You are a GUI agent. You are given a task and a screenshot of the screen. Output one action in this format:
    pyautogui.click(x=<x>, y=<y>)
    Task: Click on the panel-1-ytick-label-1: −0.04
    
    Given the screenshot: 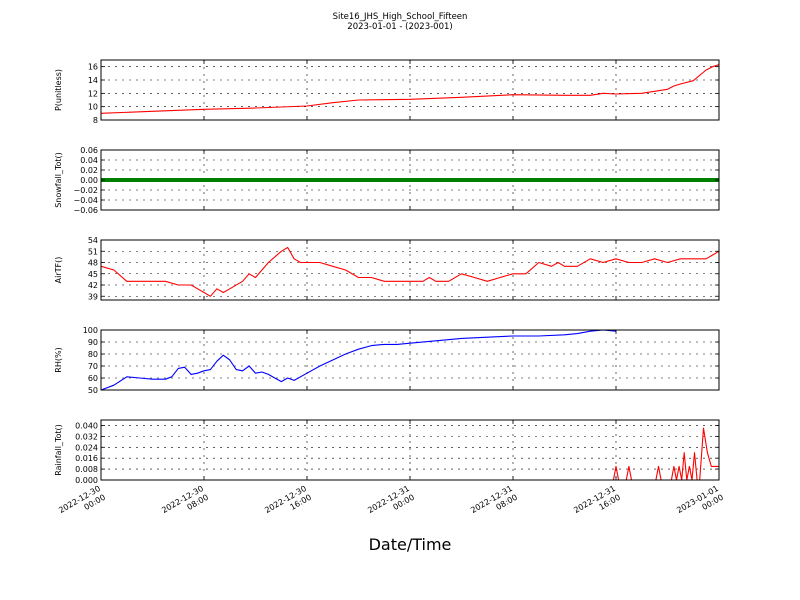 What is the action you would take?
    pyautogui.click(x=85, y=200)
    